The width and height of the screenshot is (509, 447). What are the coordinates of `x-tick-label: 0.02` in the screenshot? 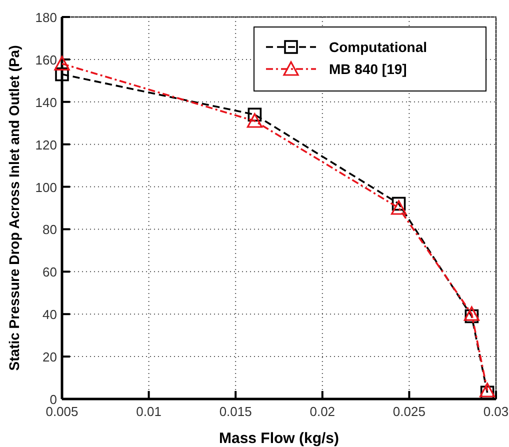 It's located at (323, 411).